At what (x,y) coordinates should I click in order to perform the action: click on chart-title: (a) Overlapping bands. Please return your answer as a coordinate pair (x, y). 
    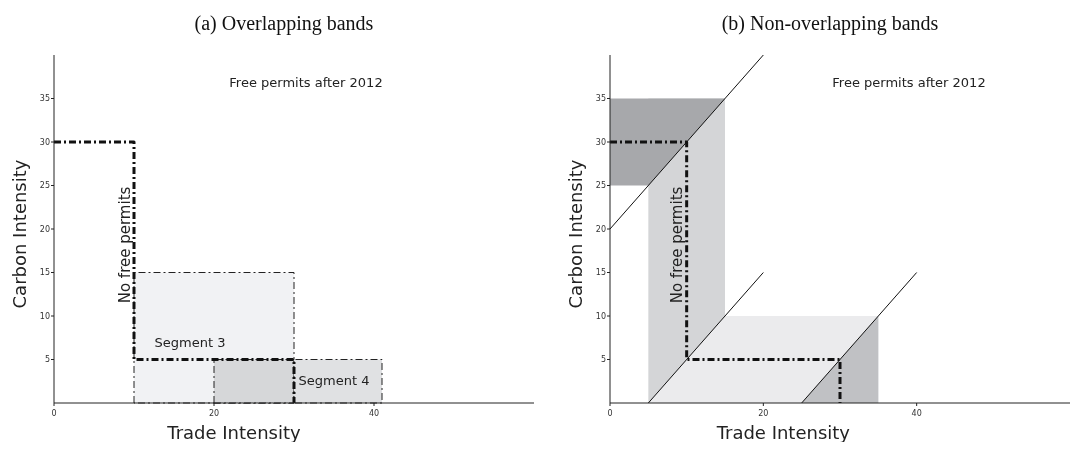
    Looking at the image, I should click on (284, 23).